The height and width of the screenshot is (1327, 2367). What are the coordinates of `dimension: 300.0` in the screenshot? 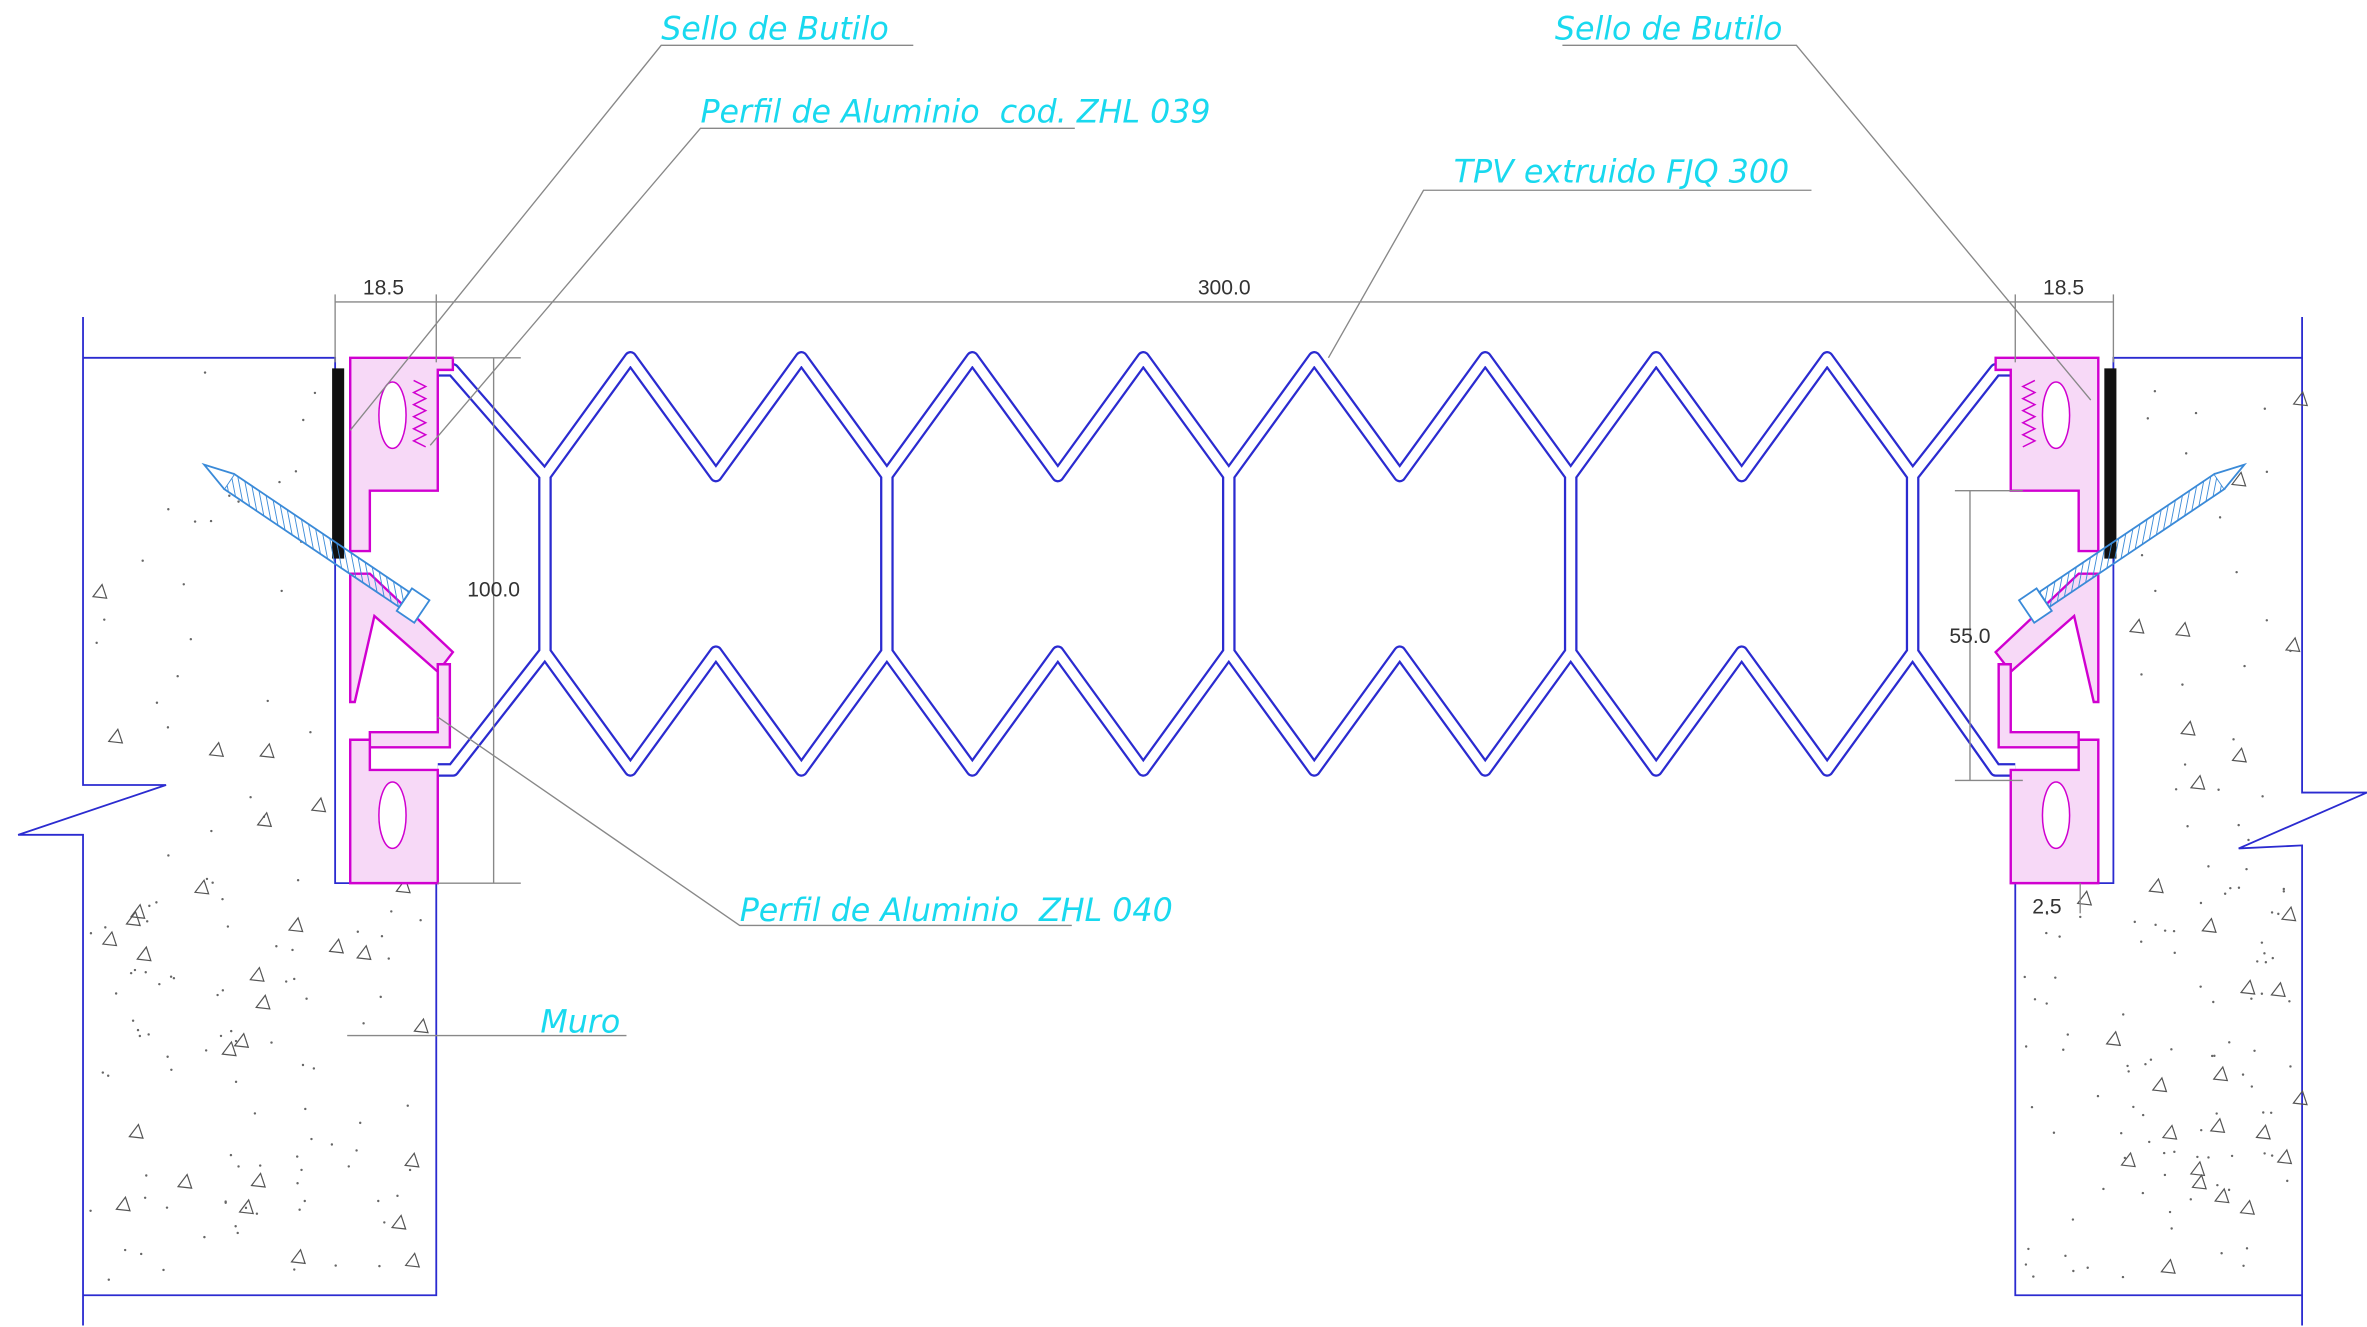 It's located at (1224, 287).